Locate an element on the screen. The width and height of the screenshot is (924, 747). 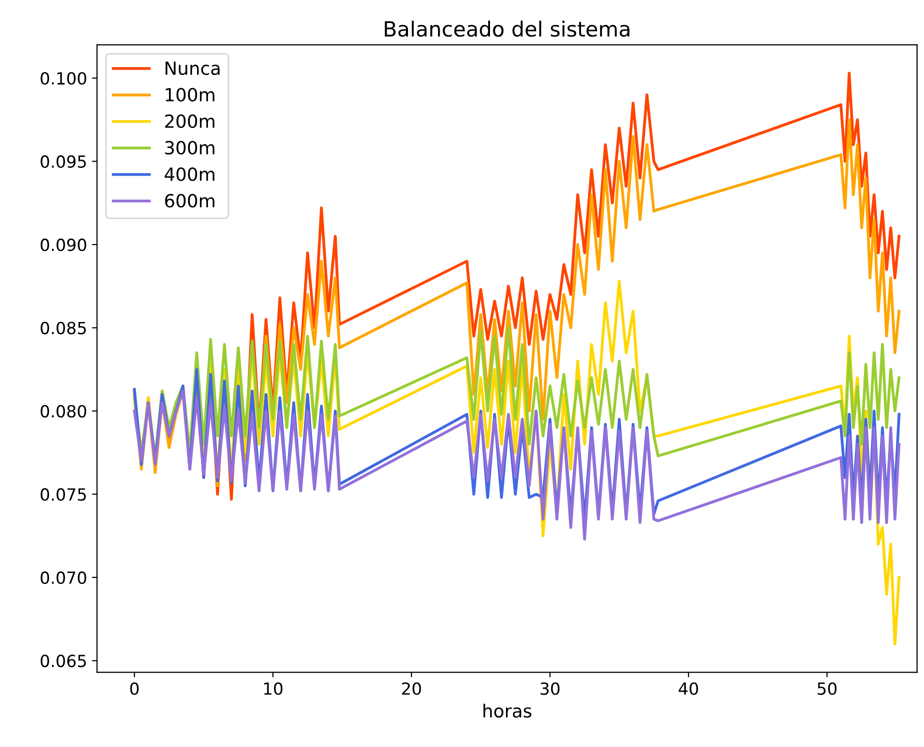
line-series is located at coordinates (516, 392).